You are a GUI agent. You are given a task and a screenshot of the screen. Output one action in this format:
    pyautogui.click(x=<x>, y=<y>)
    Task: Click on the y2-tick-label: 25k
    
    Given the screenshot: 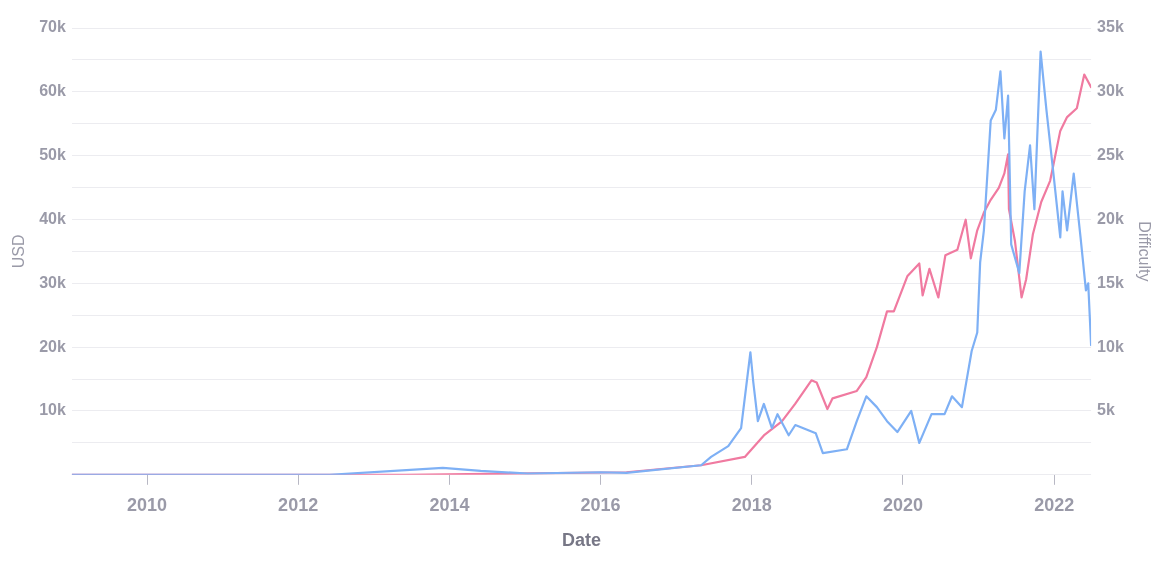 What is the action you would take?
    pyautogui.click(x=1110, y=155)
    